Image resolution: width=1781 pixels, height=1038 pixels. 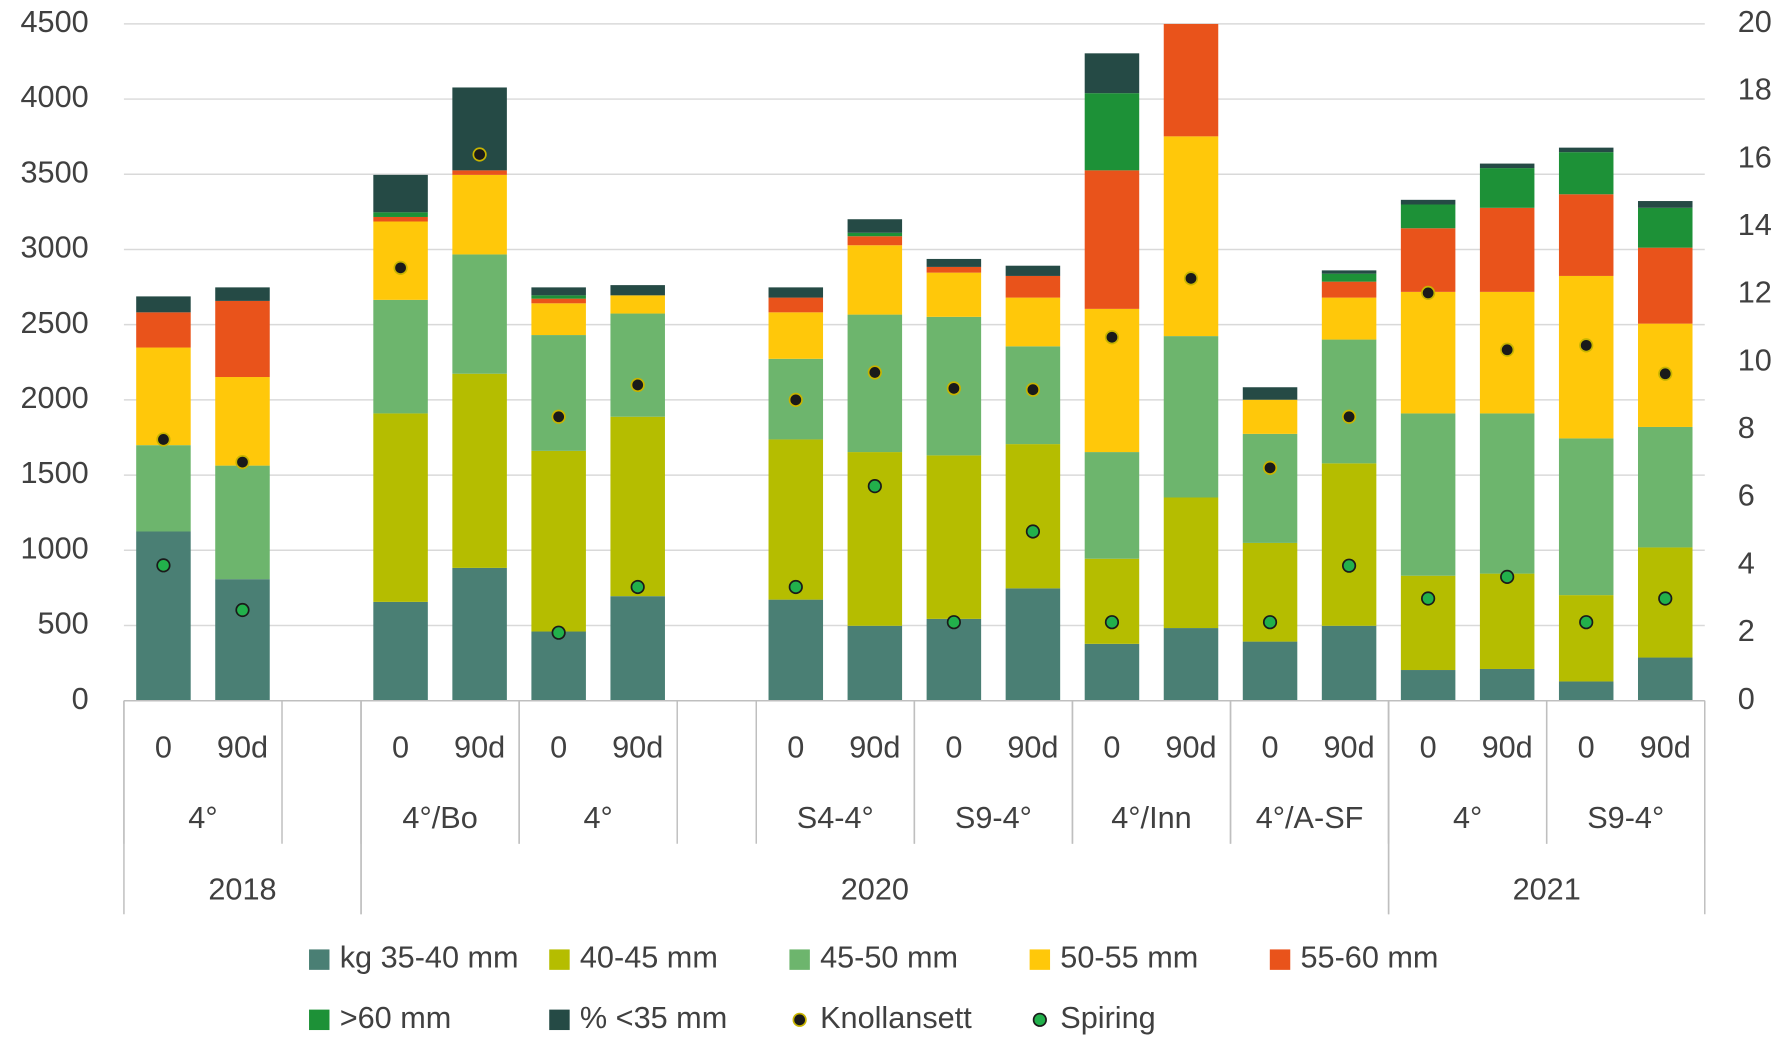 What do you see at coordinates (875, 890) in the screenshot?
I see `x-year-label: 2020` at bounding box center [875, 890].